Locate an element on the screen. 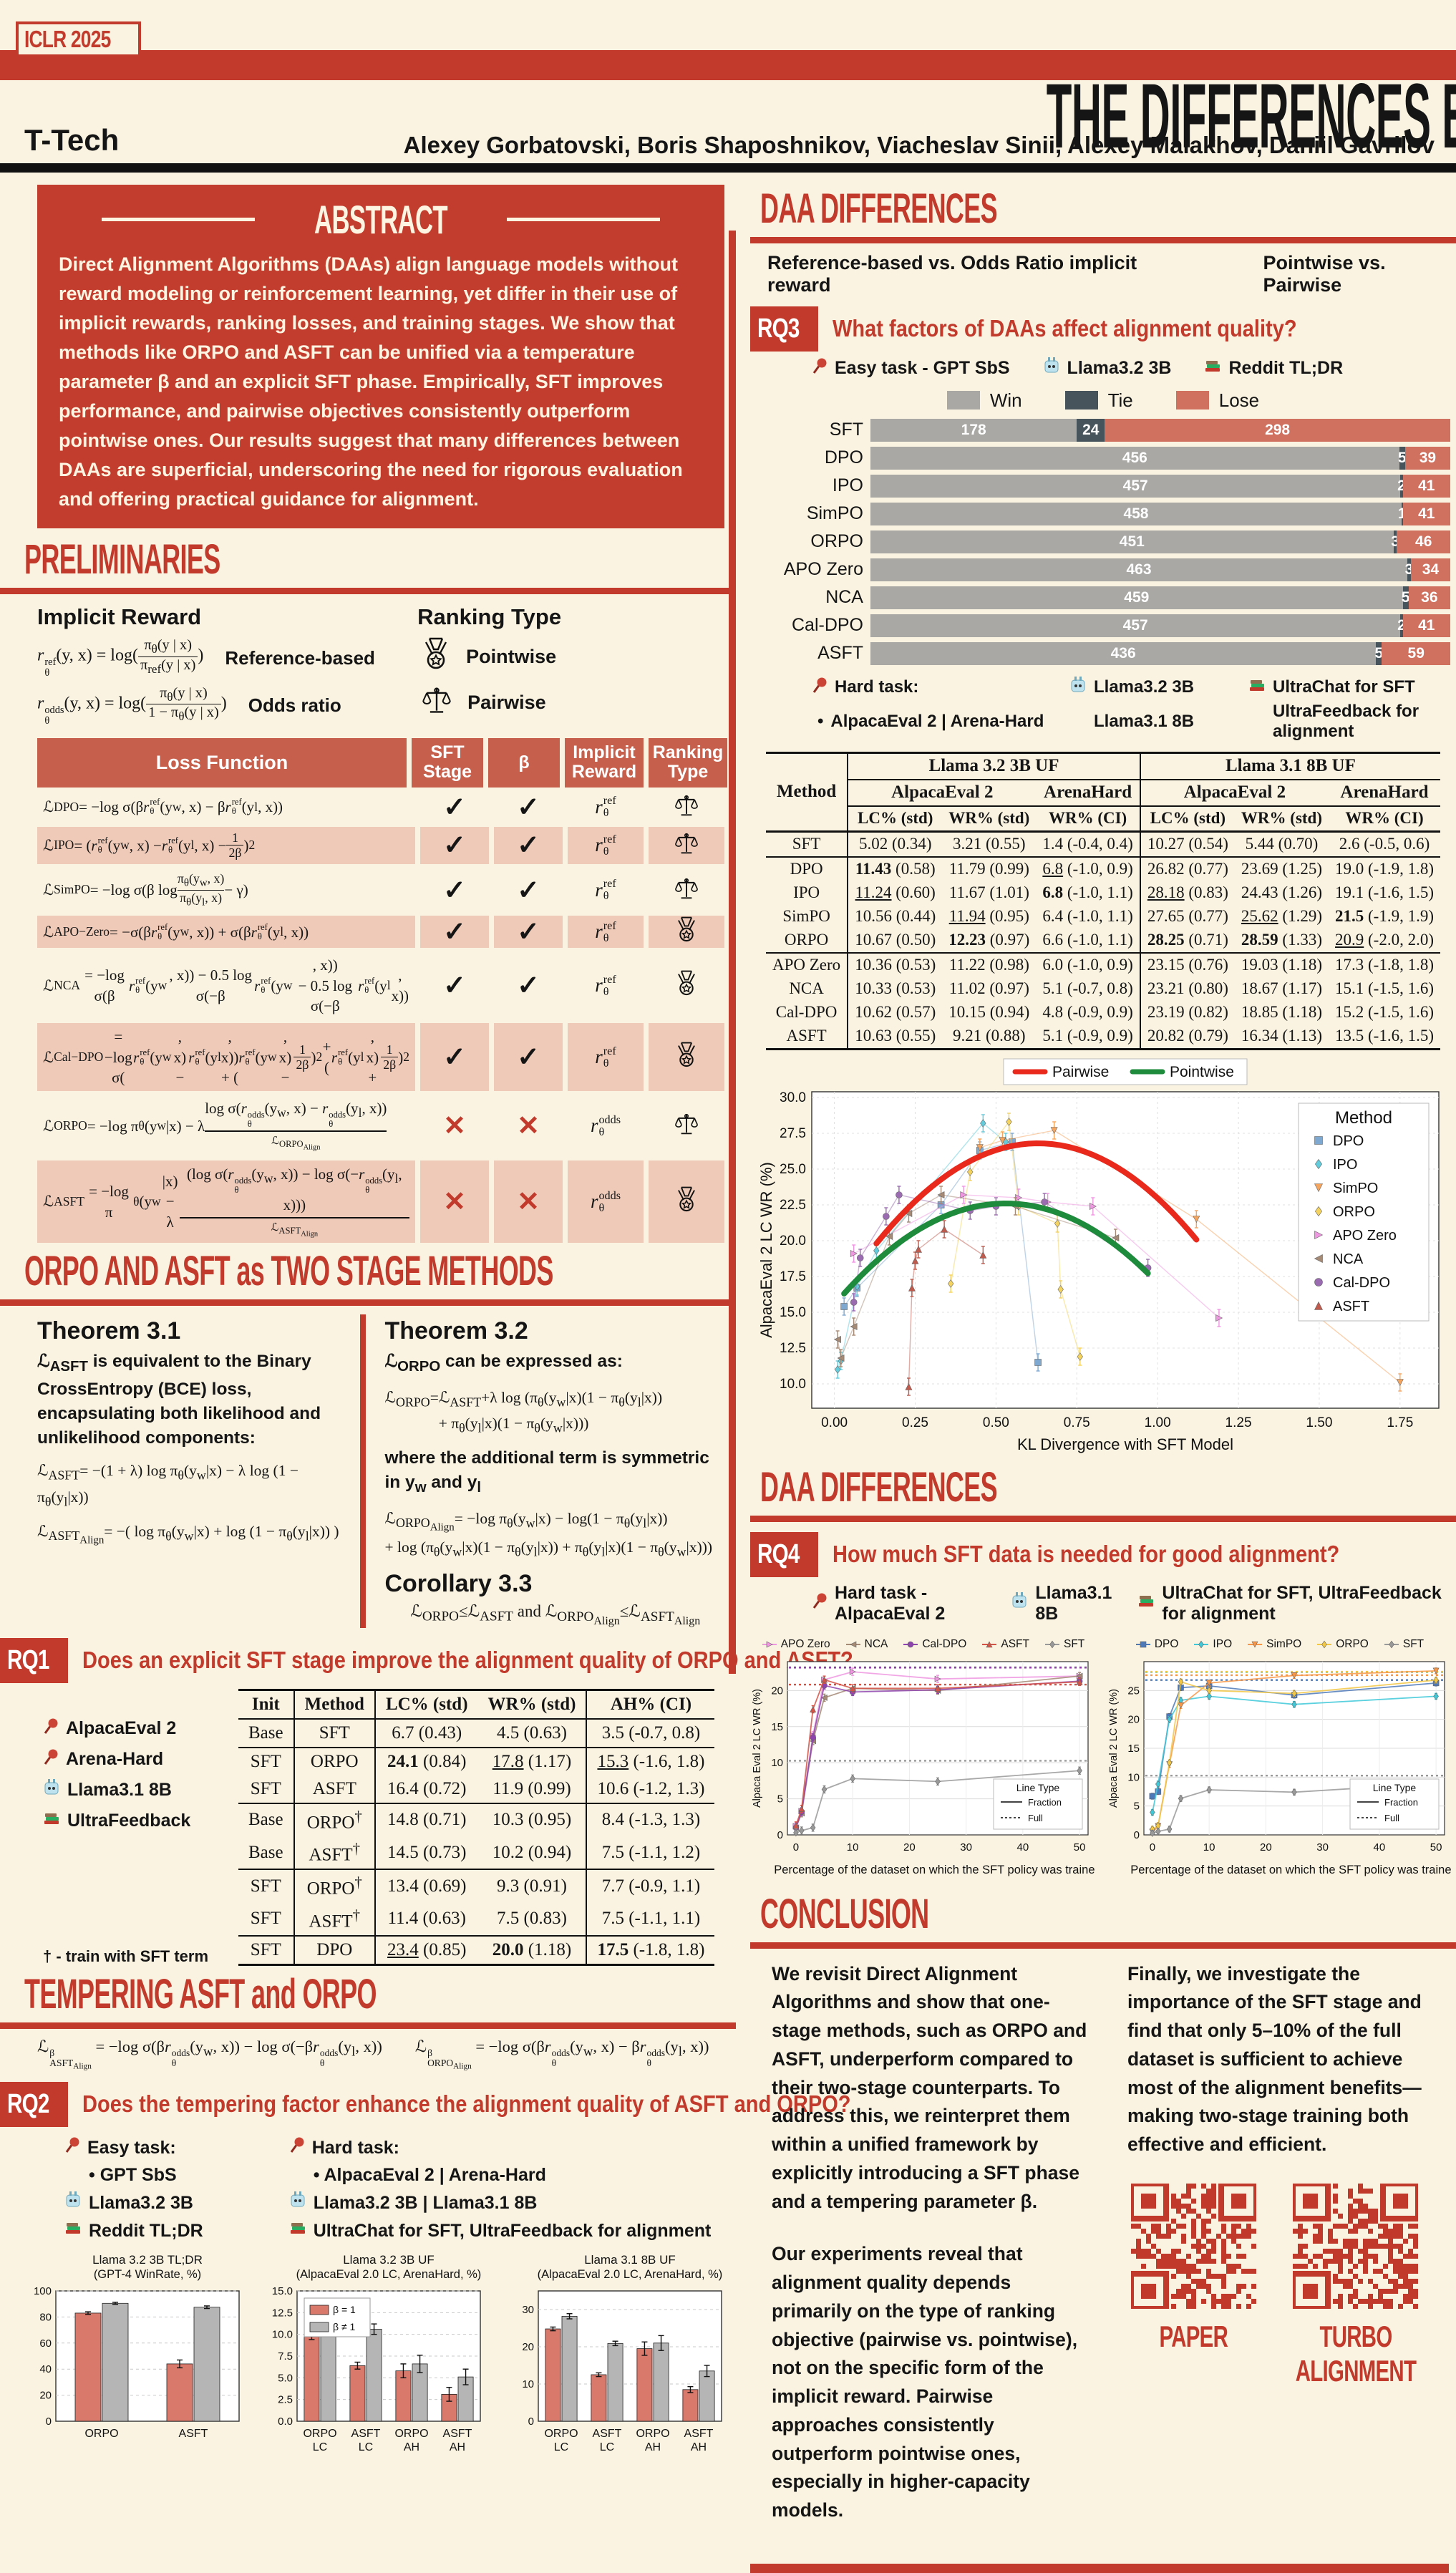 The image size is (1456, 2573). section-rule is located at coordinates (368, 1303).